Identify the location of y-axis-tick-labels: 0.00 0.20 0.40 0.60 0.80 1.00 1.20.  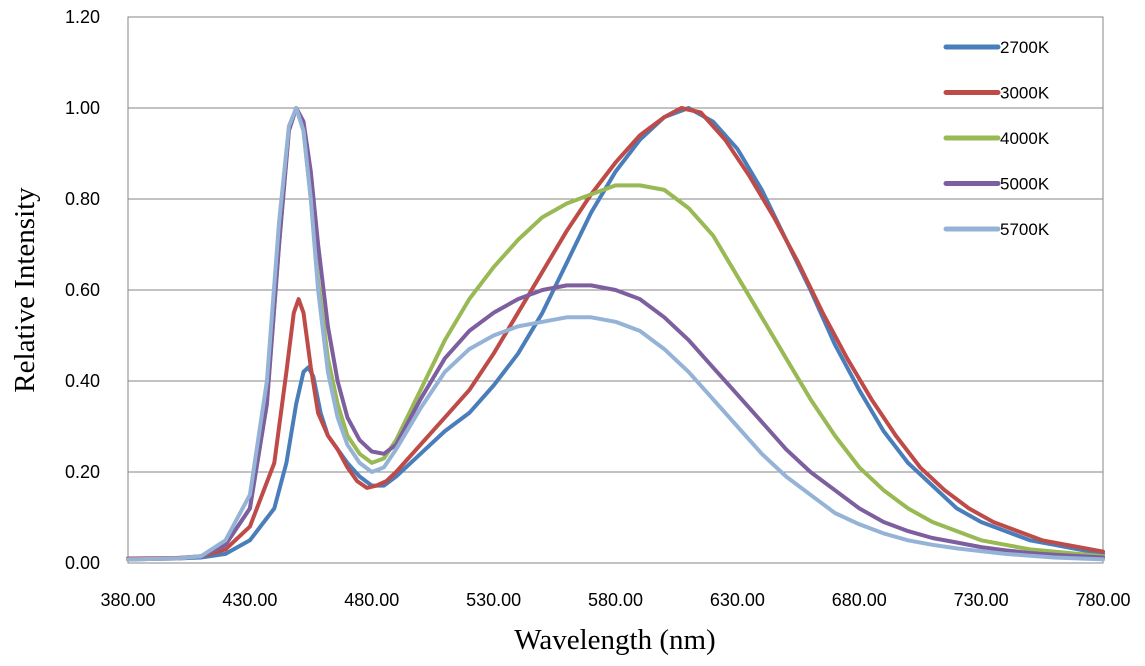
(82, 290).